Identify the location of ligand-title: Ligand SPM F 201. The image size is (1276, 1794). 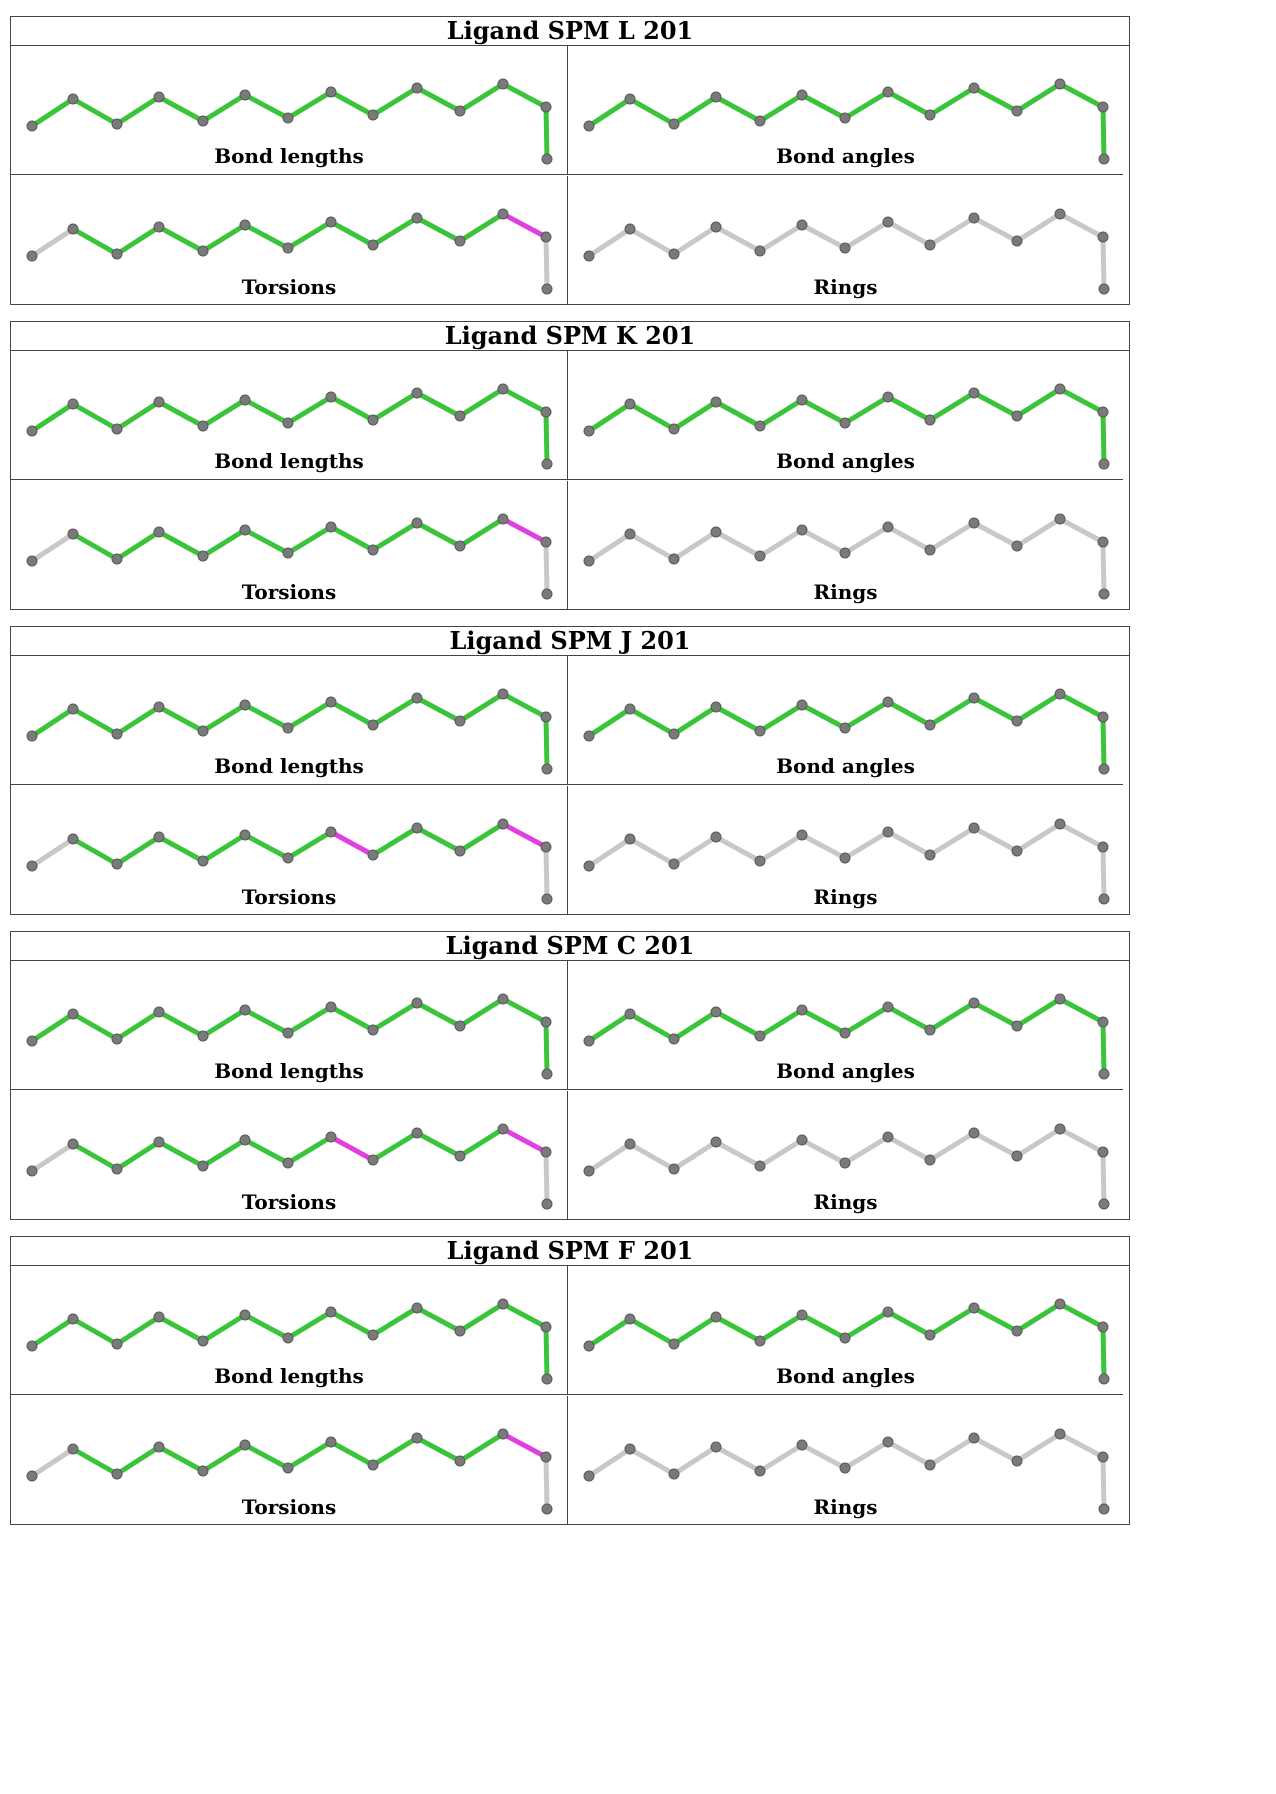
(570, 1251).